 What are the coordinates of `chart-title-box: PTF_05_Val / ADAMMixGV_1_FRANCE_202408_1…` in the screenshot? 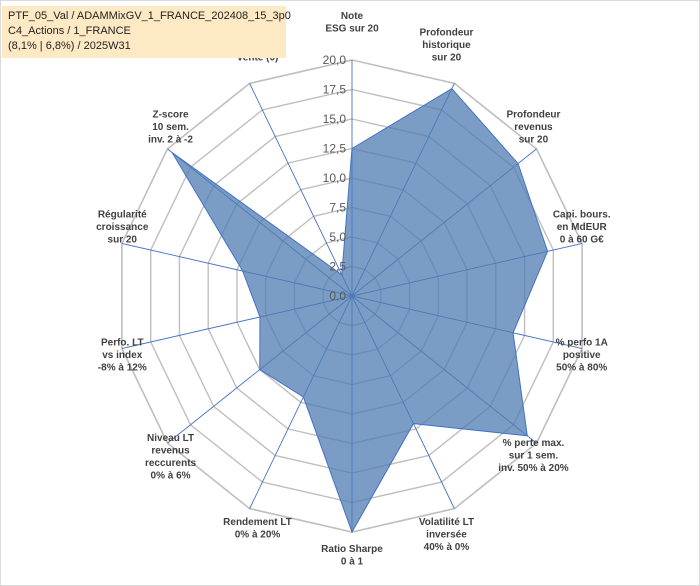 It's located at (146, 32).